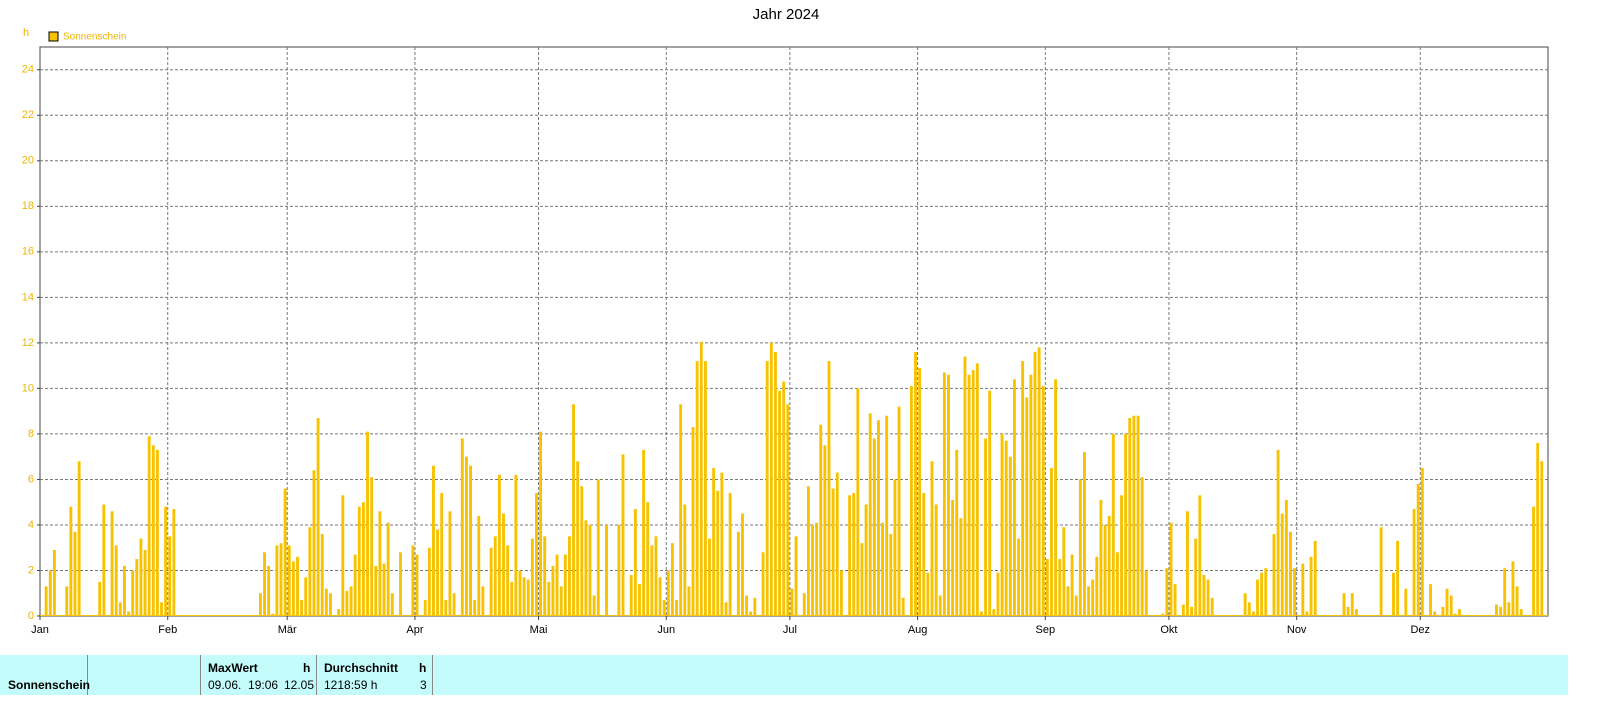 This screenshot has width=1600, height=708. I want to click on y-unit: h, so click(26, 33).